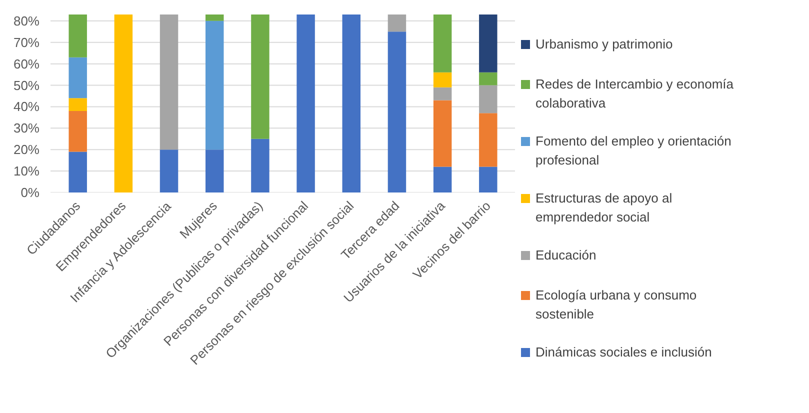 The image size is (809, 413). What do you see at coordinates (26, 42) in the screenshot?
I see `y-tick-label: 70%` at bounding box center [26, 42].